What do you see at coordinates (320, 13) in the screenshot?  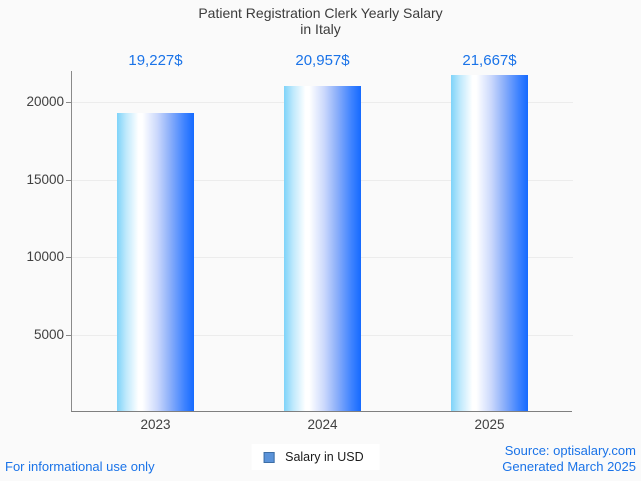 I see `chart-title-line1: Patient Registration Clerk Yearly Salary` at bounding box center [320, 13].